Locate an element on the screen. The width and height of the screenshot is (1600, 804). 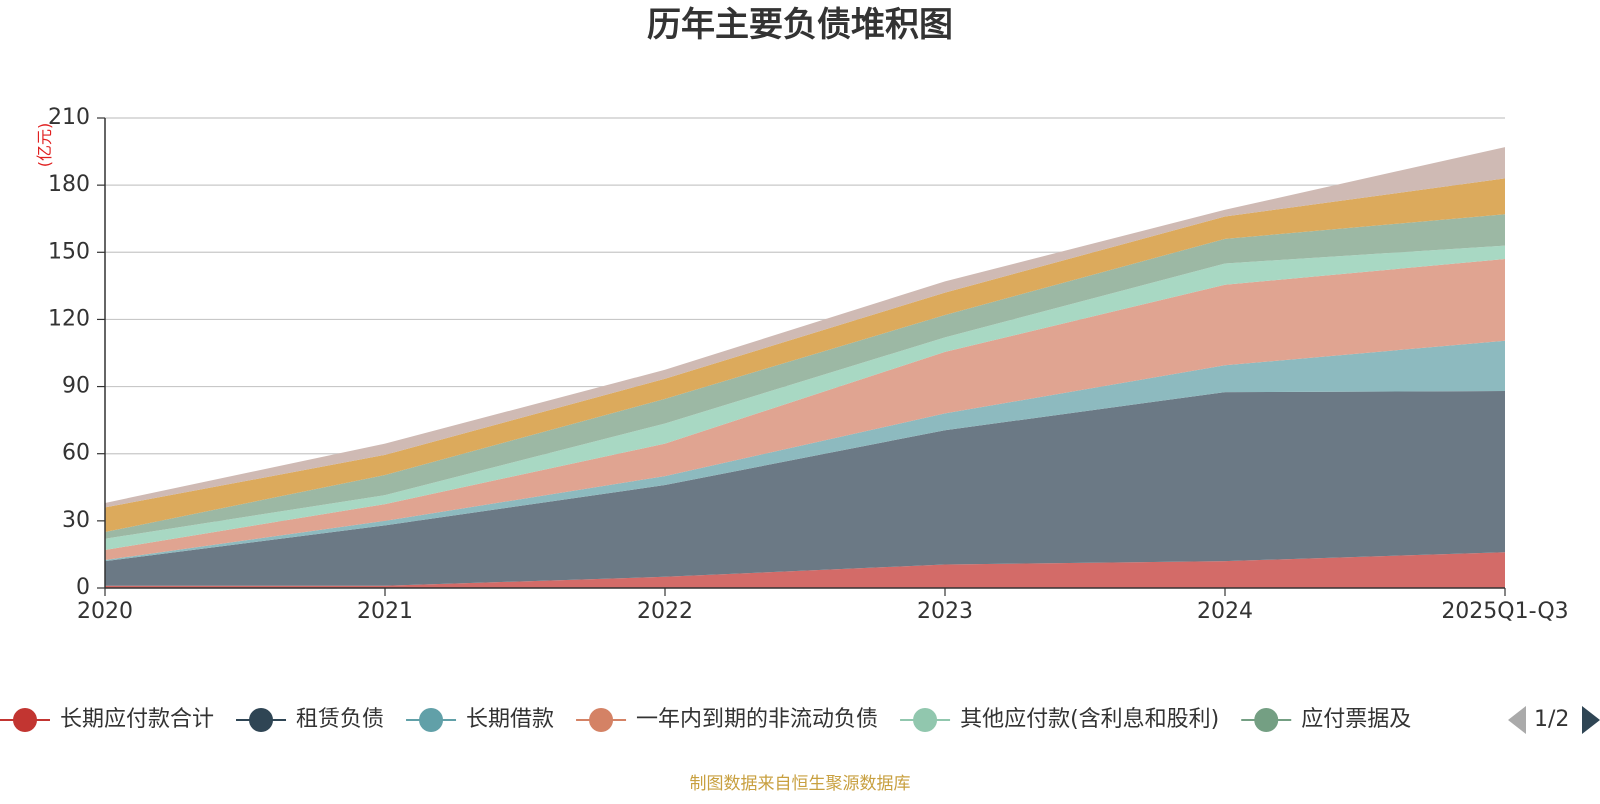
legend-item-2: 长期借款 is located at coordinates (480, 719).